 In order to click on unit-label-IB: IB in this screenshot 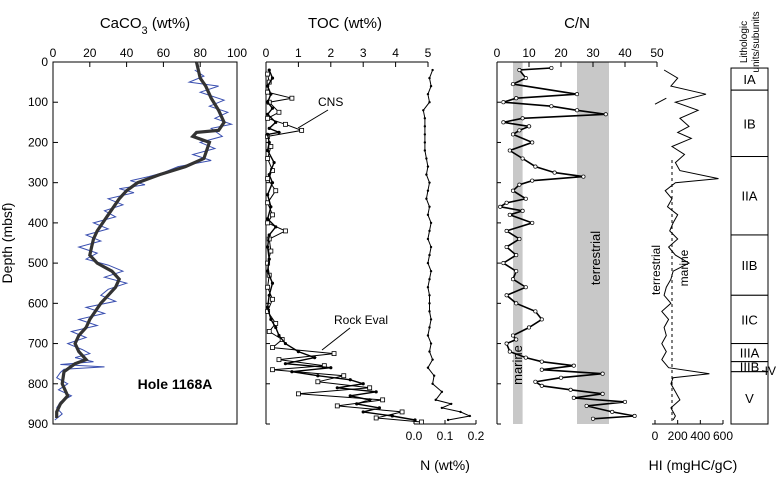, I will do `click(749, 123)`.